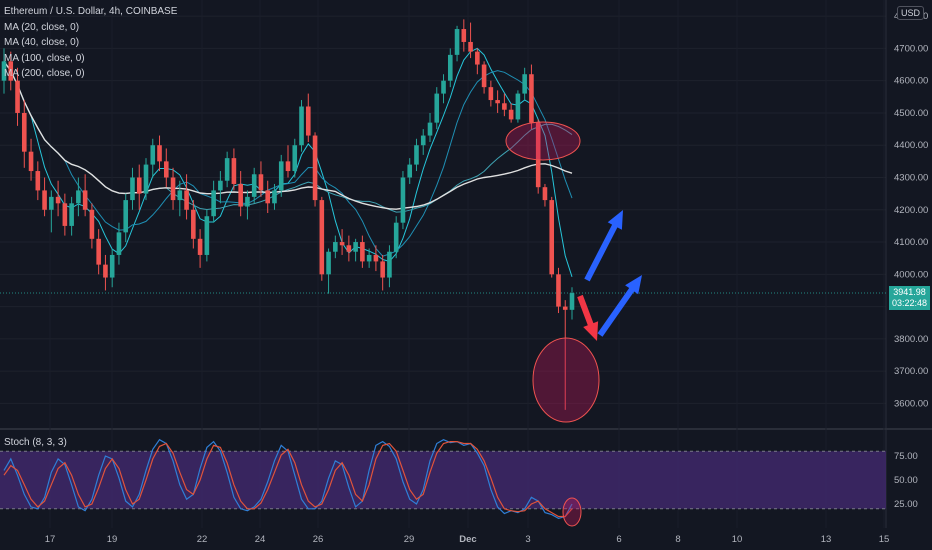 This screenshot has height=550, width=932. I want to click on price-tick-10: 4600.00, so click(911, 81).